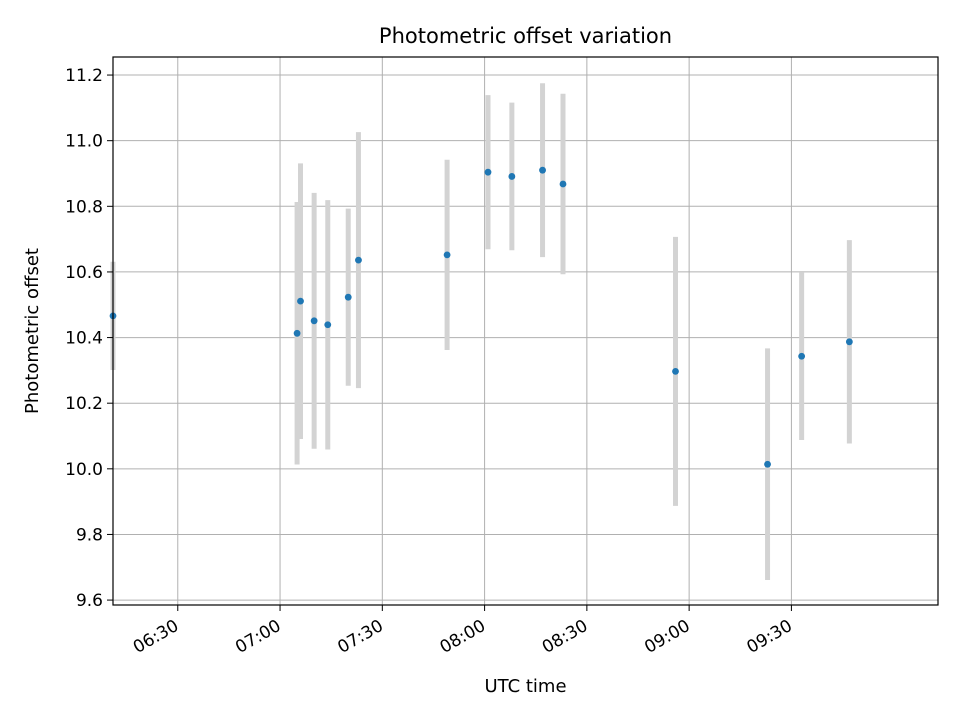 This screenshot has width=960, height=720. Describe the element at coordinates (463, 637) in the screenshot. I see `x-tick-label-3: 08:00` at that location.